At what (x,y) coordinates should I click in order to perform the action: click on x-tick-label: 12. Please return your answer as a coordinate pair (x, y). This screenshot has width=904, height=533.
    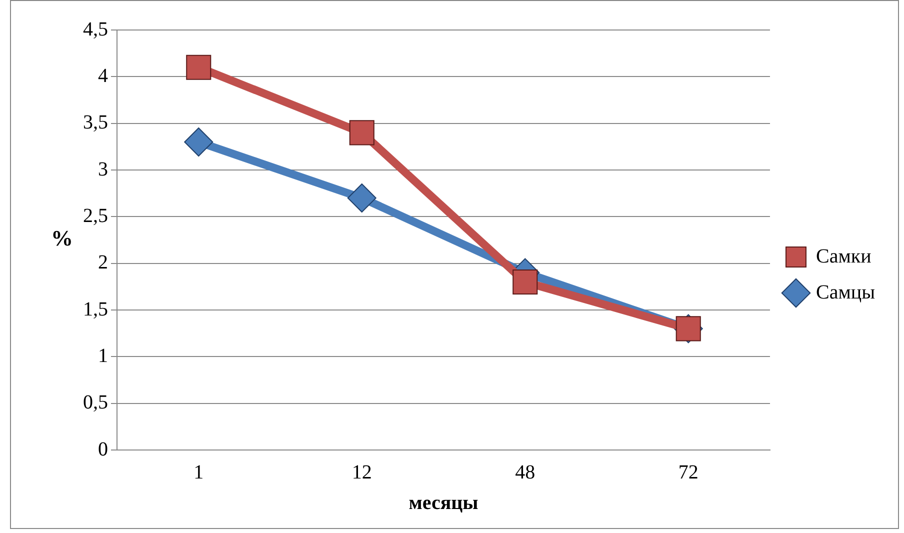
    Looking at the image, I should click on (362, 472).